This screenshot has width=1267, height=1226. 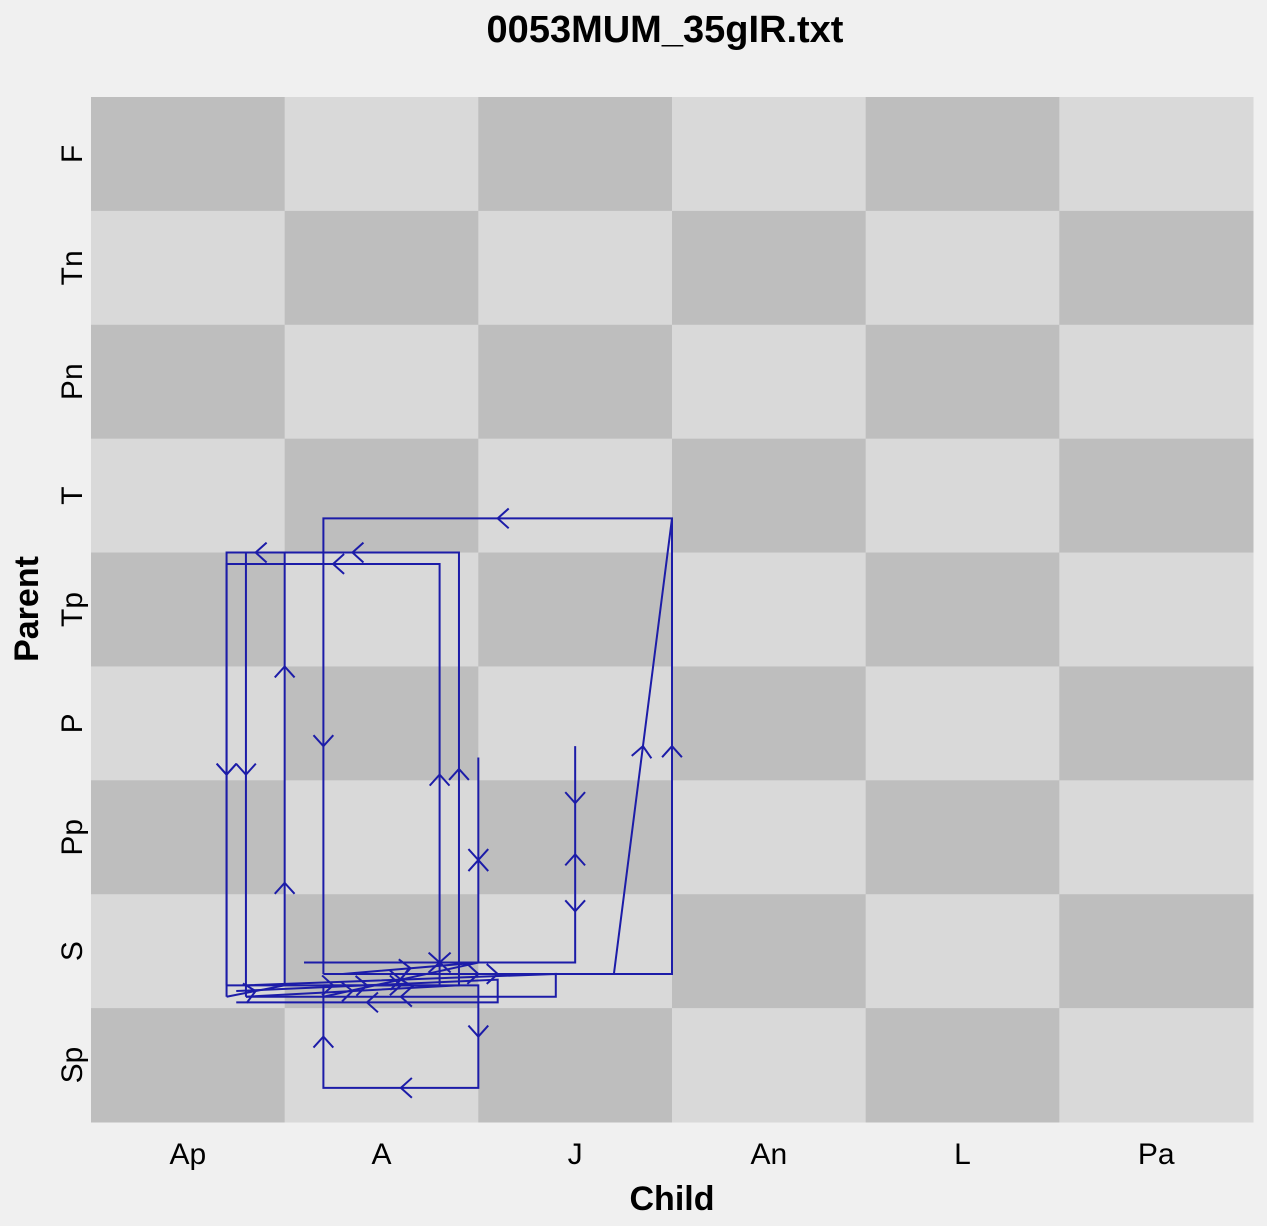 What do you see at coordinates (72, 1065) in the screenshot?
I see `y-tick-label: Sp` at bounding box center [72, 1065].